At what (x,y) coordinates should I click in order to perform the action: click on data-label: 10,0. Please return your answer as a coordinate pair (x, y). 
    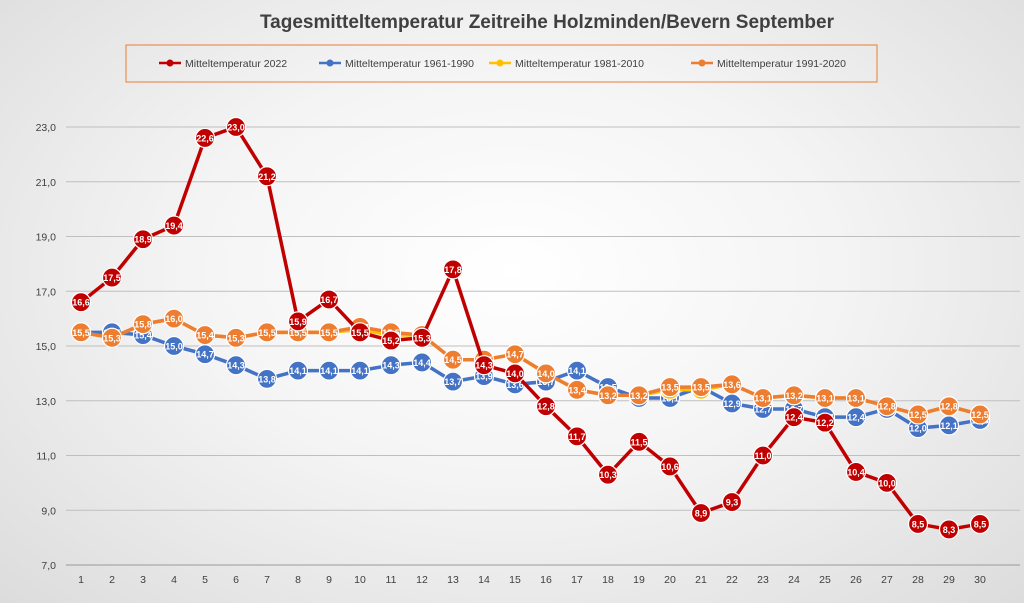
    Looking at the image, I should click on (887, 483).